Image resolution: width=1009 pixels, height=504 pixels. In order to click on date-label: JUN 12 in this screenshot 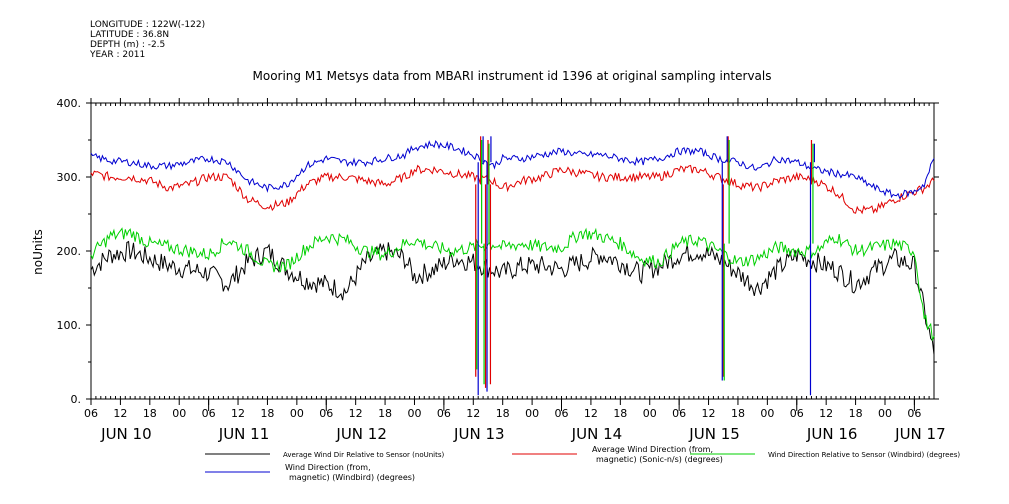, I will do `click(360, 434)`.